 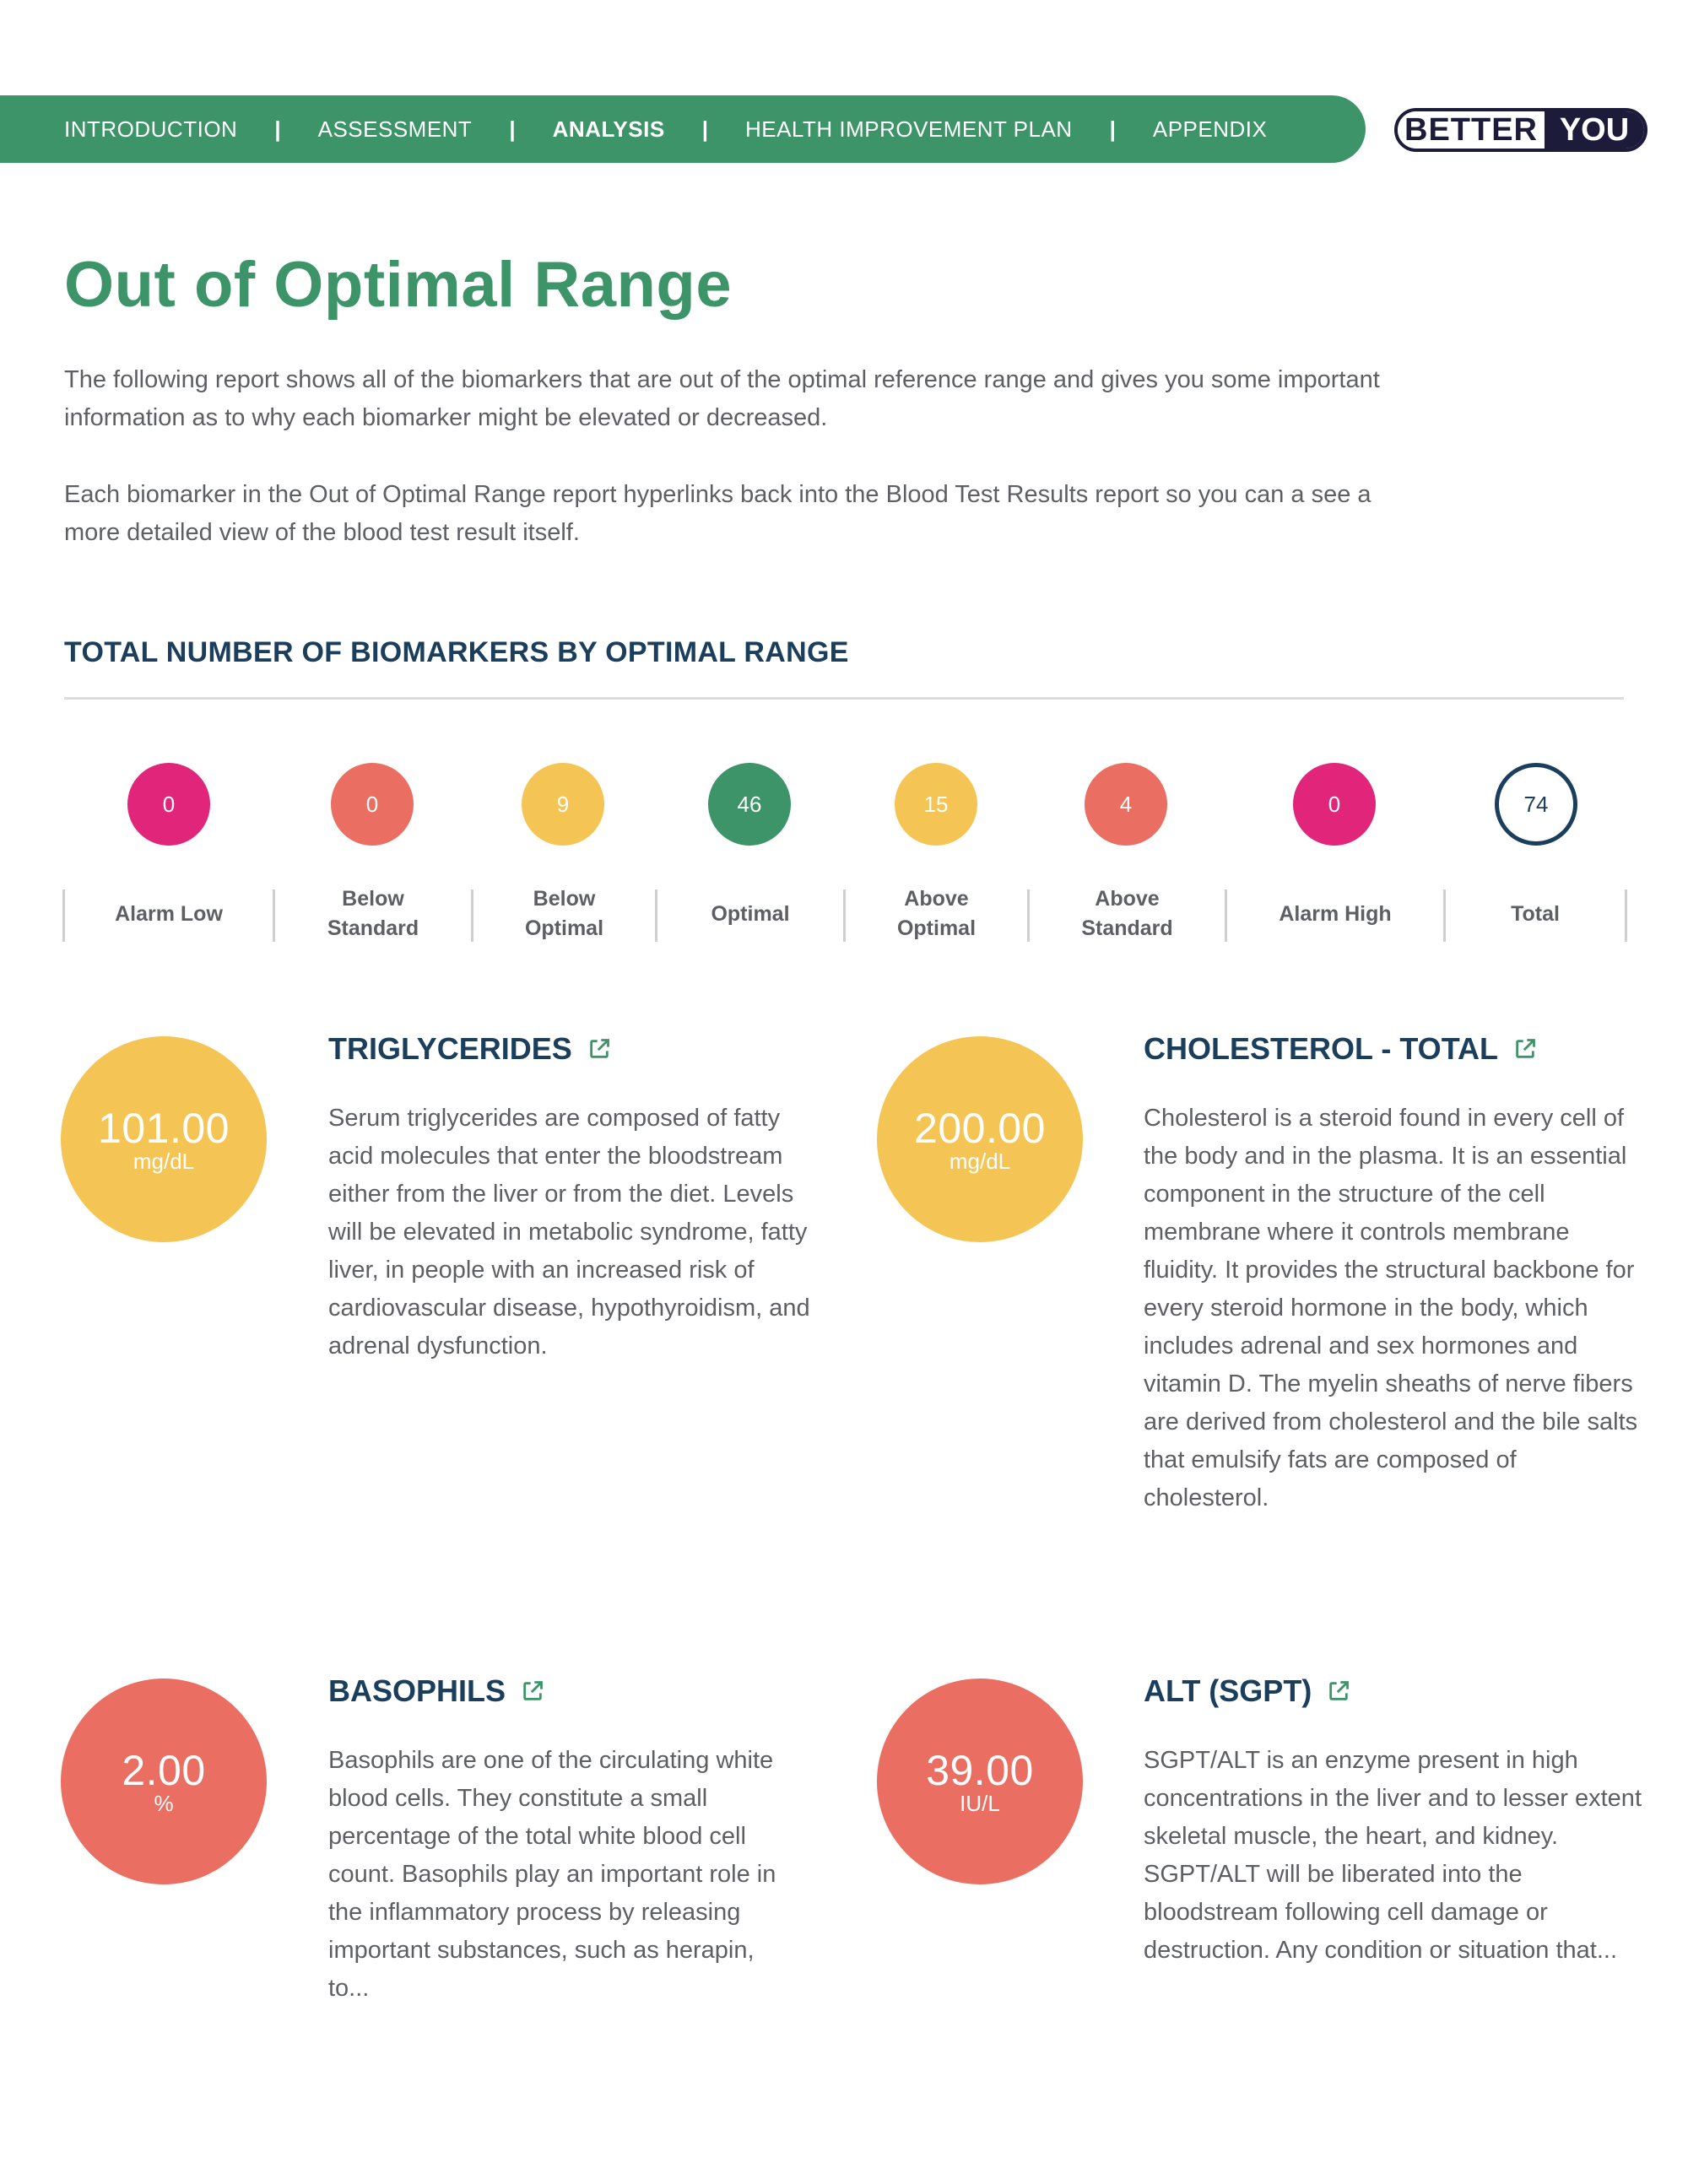 I want to click on alt-value-circle: 39.00 IU/L, so click(x=980, y=1781).